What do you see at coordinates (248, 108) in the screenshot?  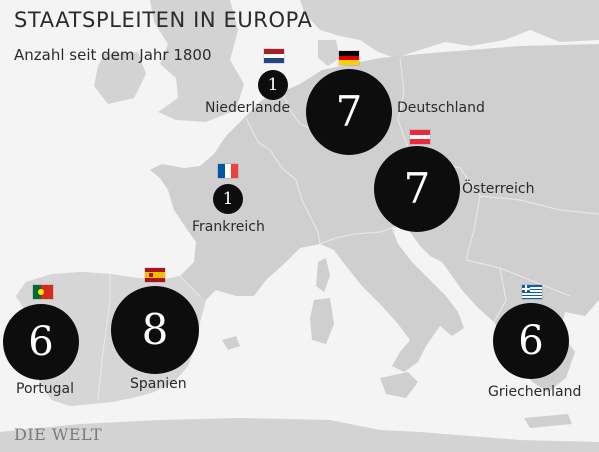 I see `country-label: Niederlande` at bounding box center [248, 108].